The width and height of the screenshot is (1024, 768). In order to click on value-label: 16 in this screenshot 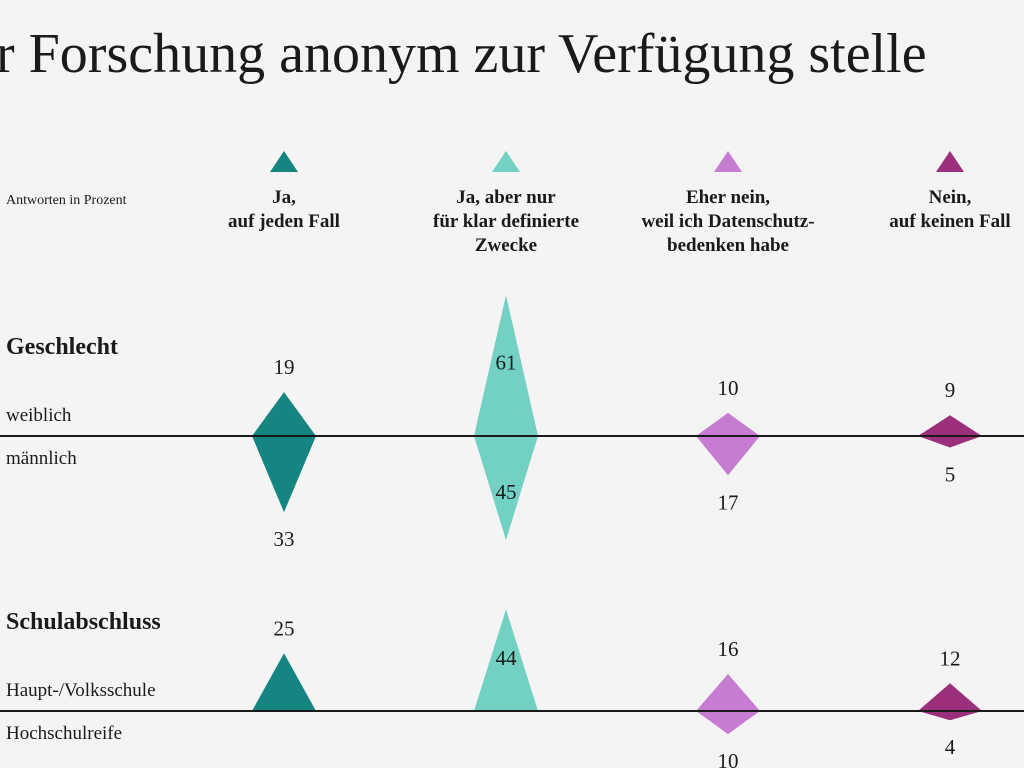, I will do `click(728, 649)`.